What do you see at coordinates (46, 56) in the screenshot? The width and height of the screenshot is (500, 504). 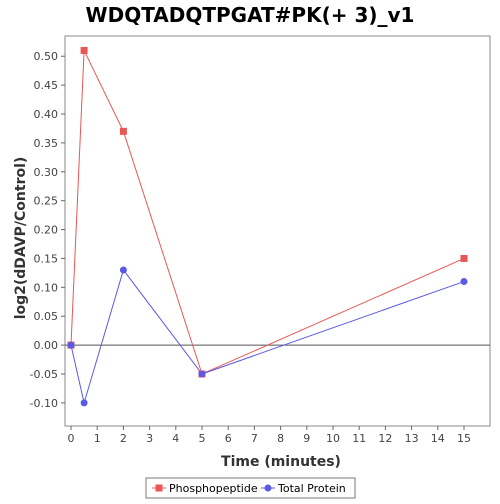 I see `y-tick-label: 0.50` at bounding box center [46, 56].